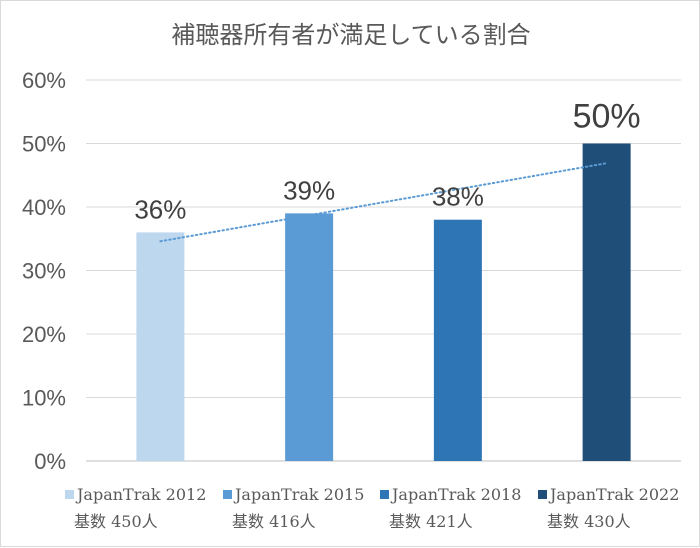  I want to click on y-tick-label: 30%, so click(44, 271).